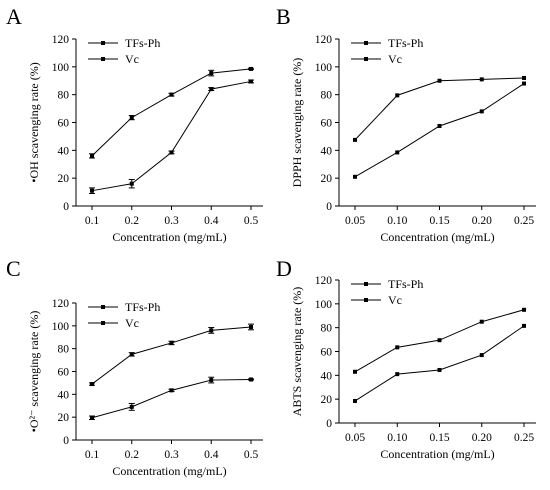 Image resolution: width=550 pixels, height=490 pixels. I want to click on x-tick-label: 0.5, so click(251, 455).